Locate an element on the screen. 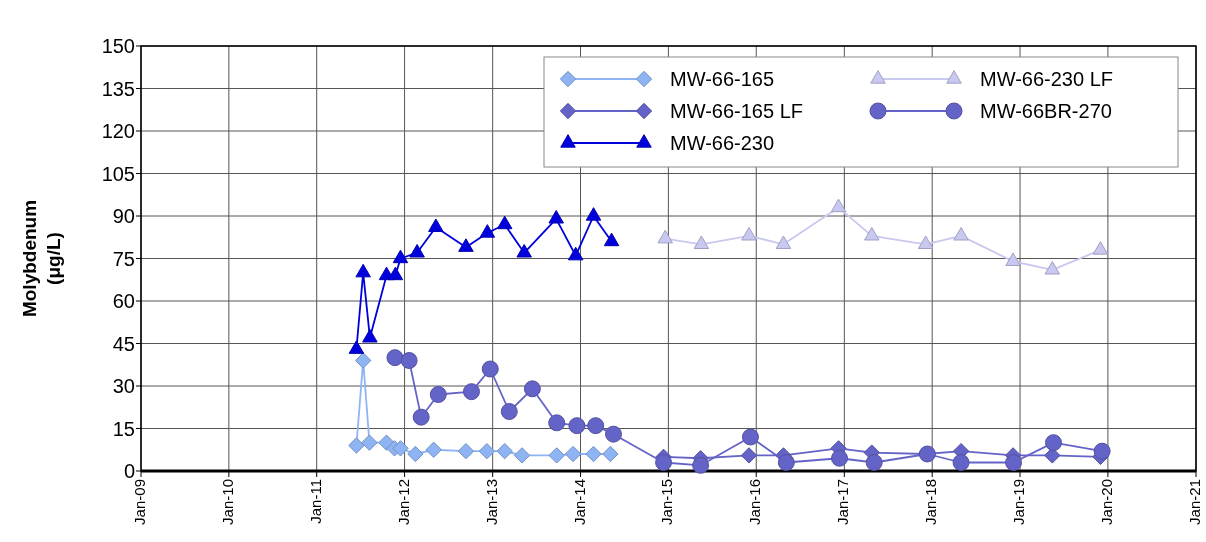 This screenshot has height=542, width=1206. y-tick-label: 15 is located at coordinates (123, 428).